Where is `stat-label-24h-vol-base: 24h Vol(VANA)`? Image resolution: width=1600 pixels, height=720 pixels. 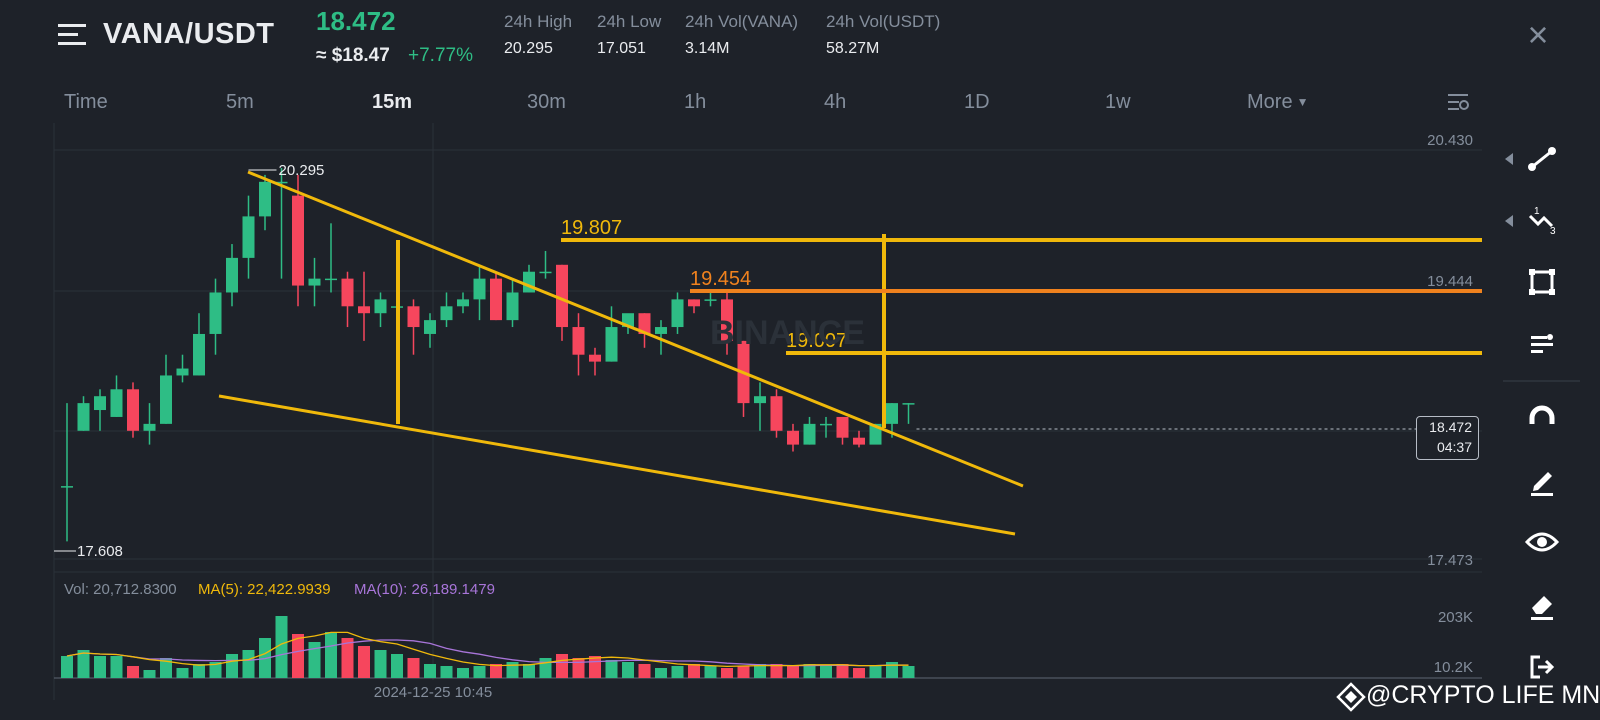 stat-label-24h-vol-base: 24h Vol(VANA) is located at coordinates (742, 21).